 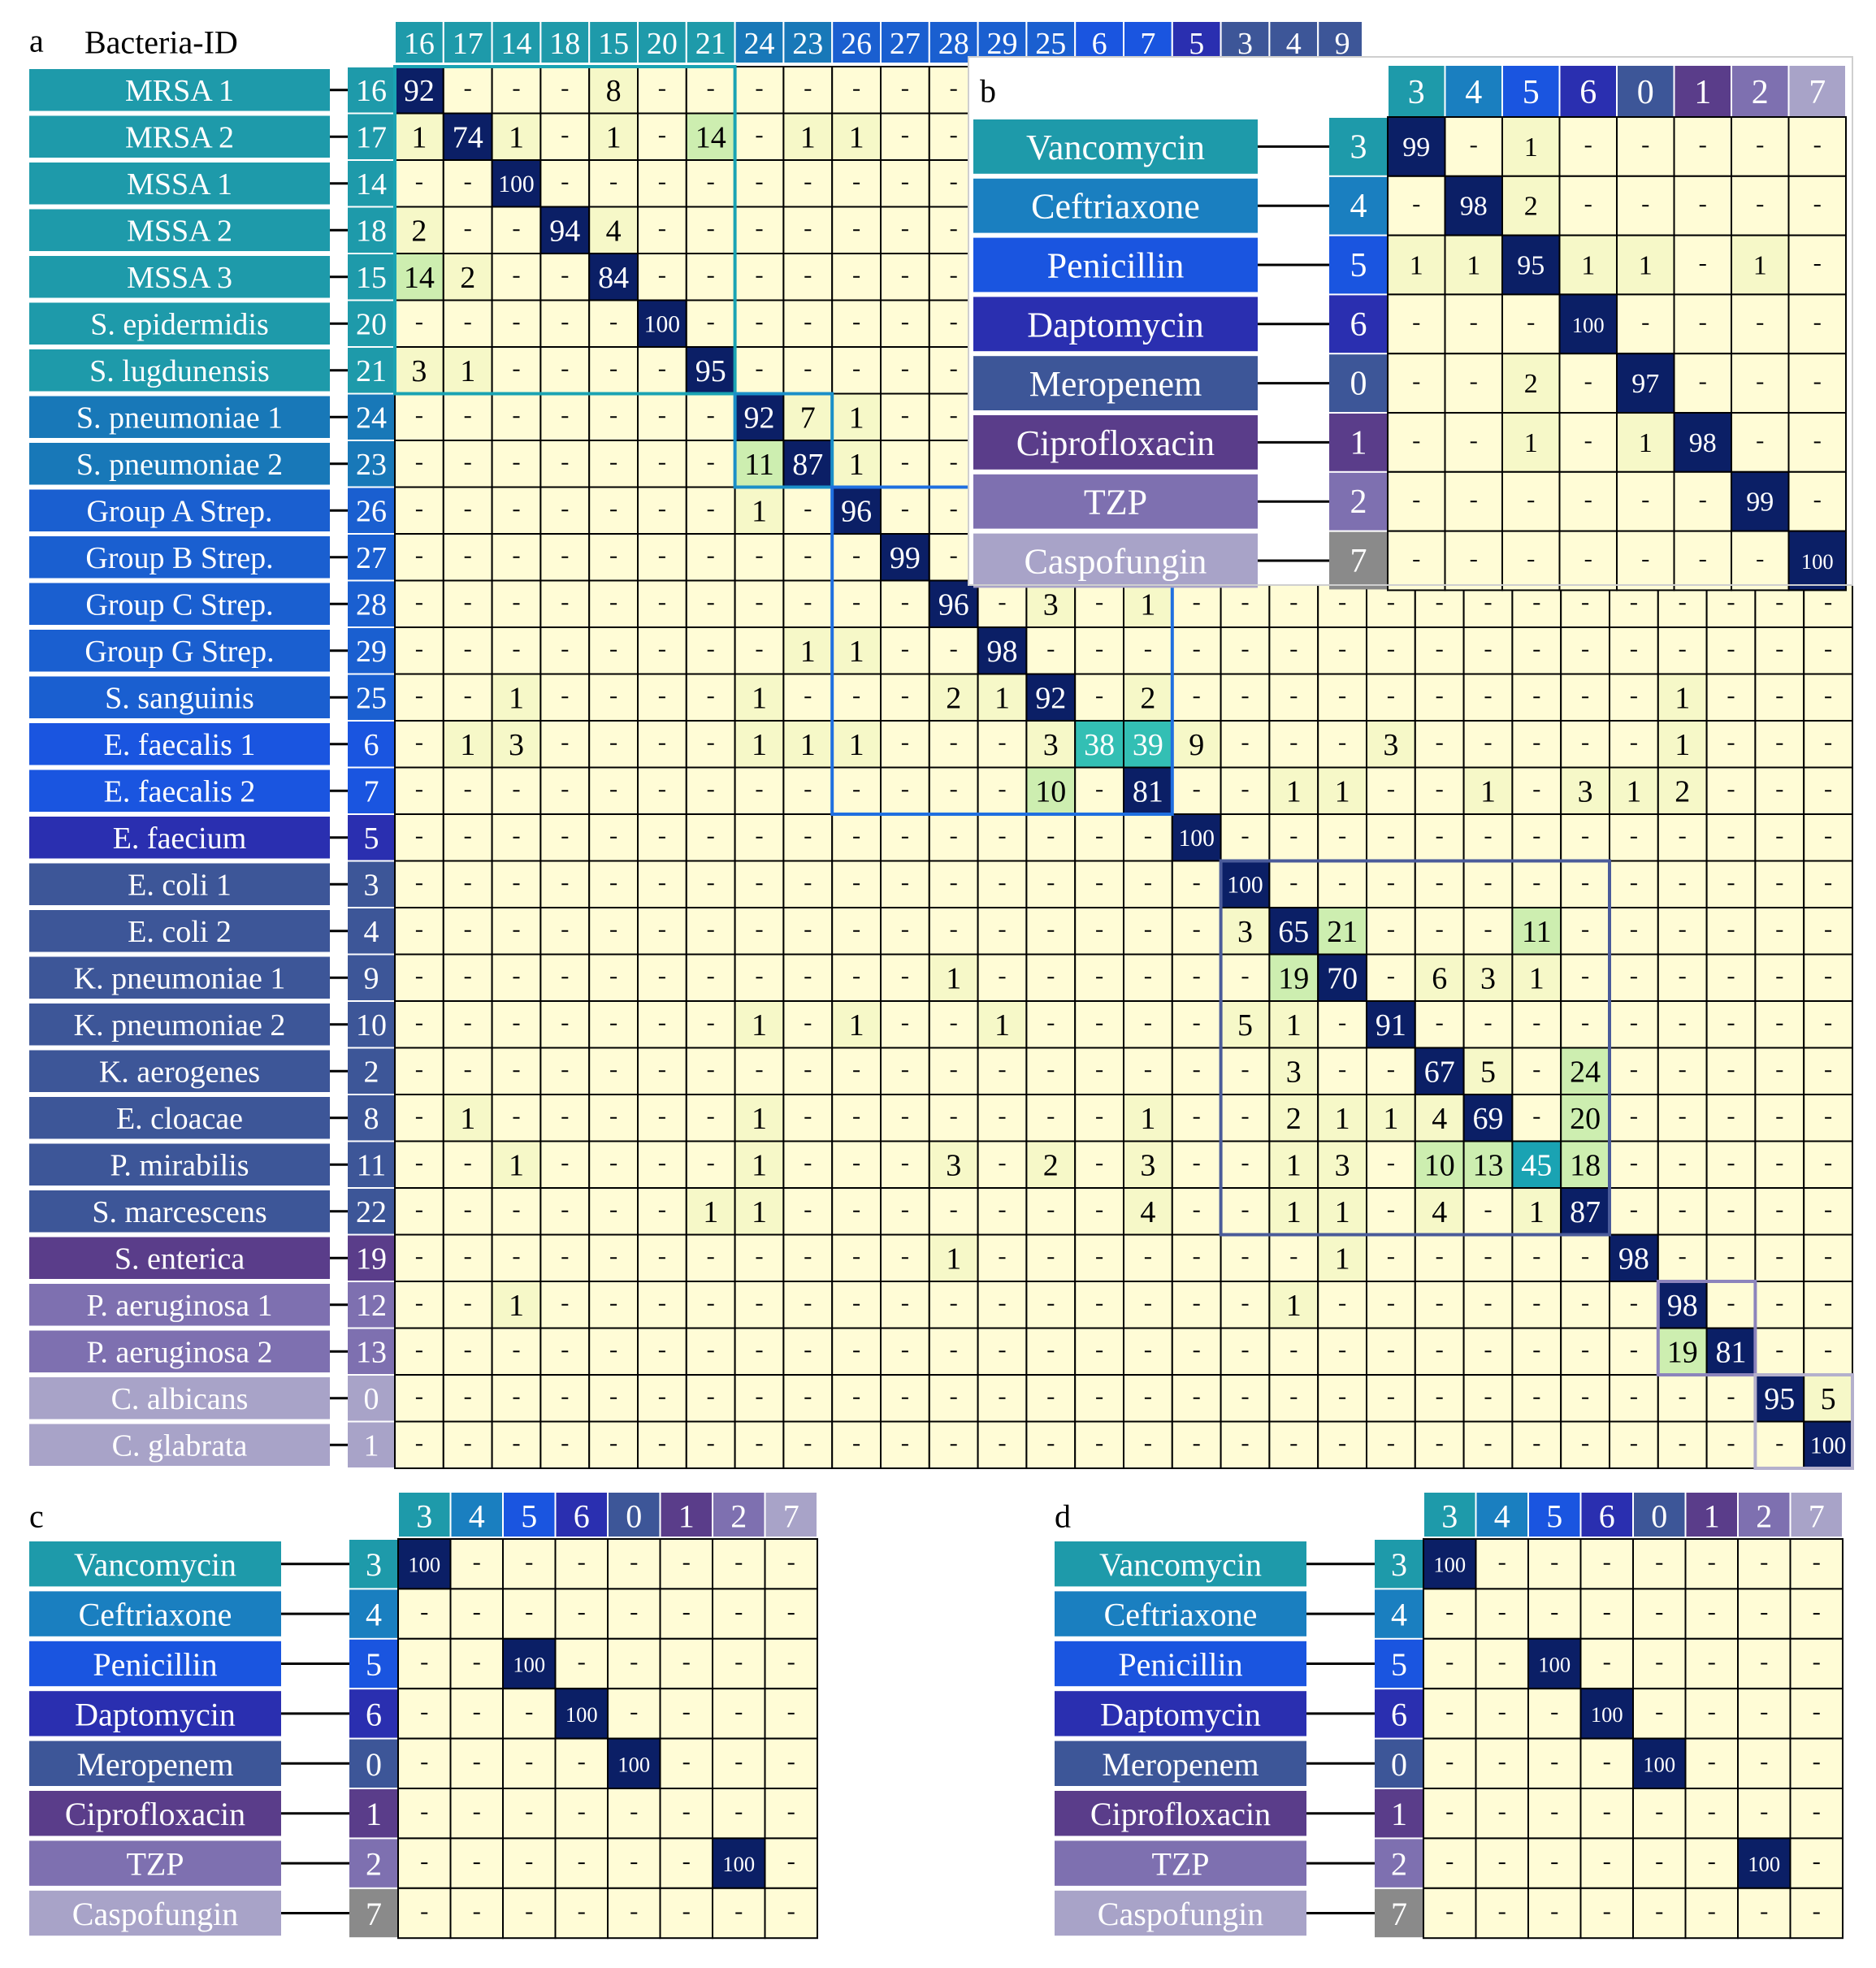 I want to click on panel-a-row-label: K. pneumoniae 1, so click(x=180, y=978).